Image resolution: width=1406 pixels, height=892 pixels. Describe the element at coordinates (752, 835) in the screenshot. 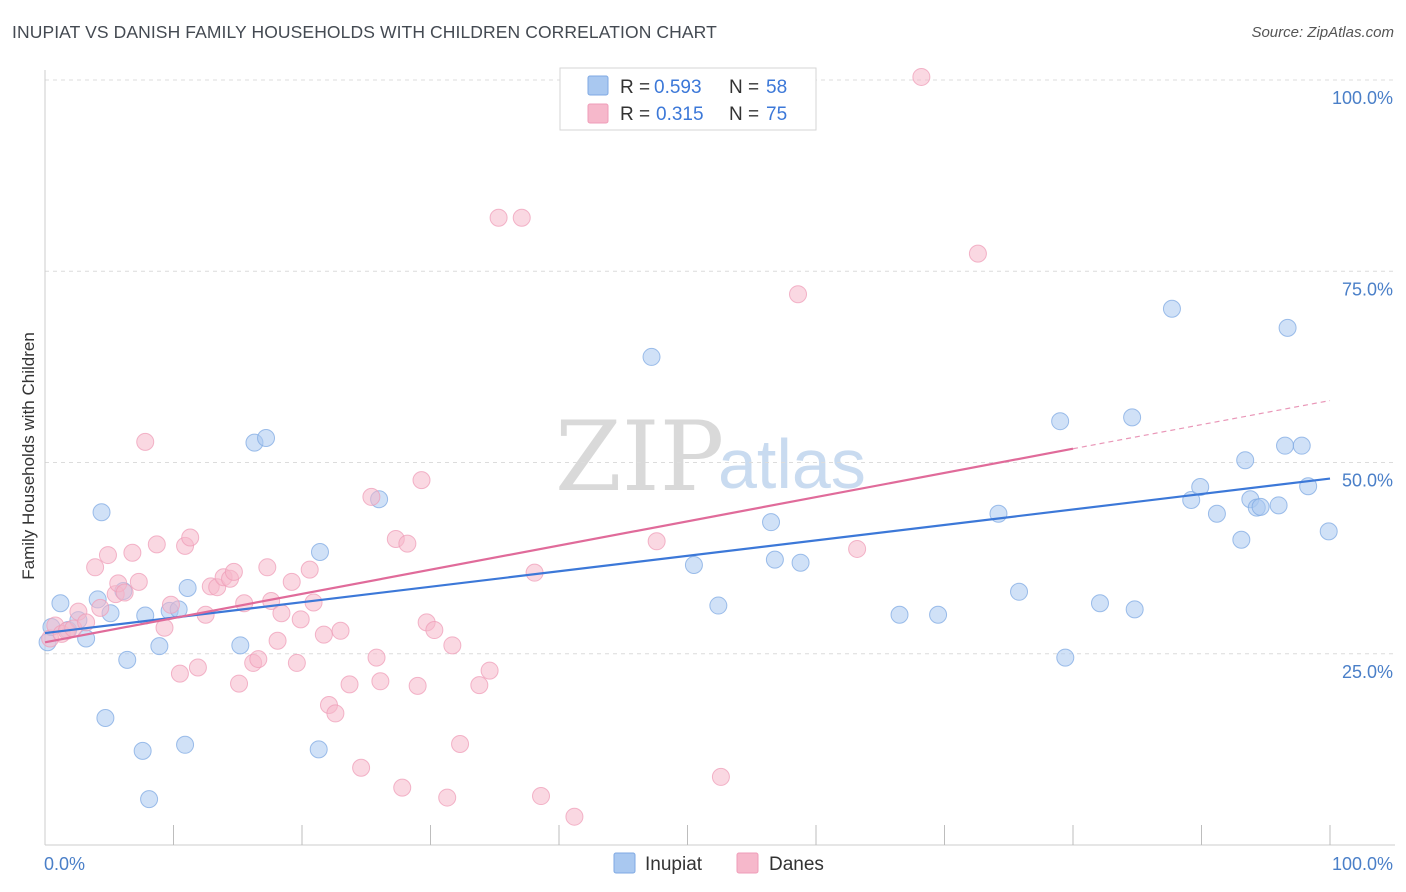

I see `x-axis-ticks` at that location.